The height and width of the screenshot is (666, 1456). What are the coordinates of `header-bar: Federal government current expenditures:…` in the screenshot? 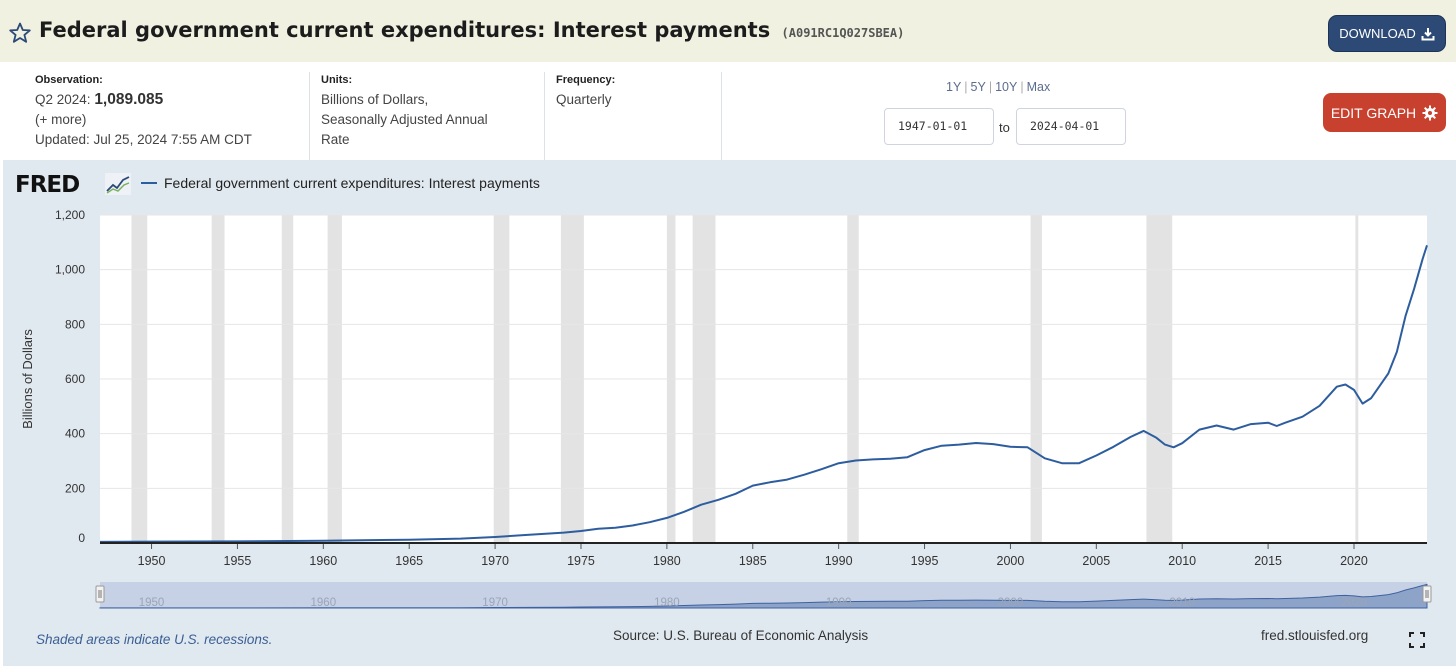 It's located at (728, 31).